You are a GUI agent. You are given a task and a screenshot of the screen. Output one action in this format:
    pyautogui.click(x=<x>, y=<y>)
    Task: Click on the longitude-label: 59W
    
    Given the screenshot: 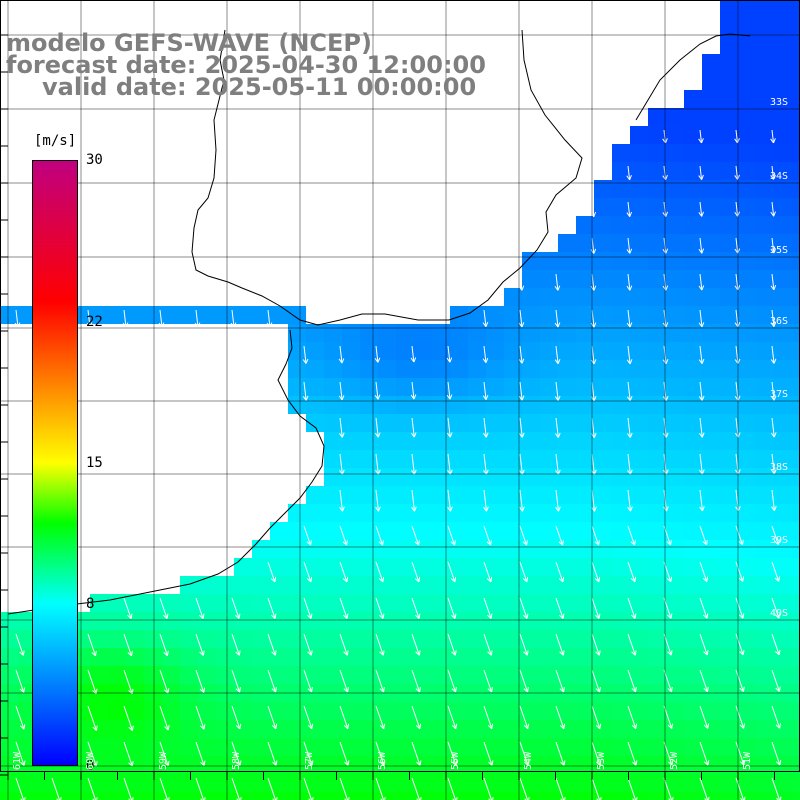 What is the action you would take?
    pyautogui.click(x=163, y=760)
    